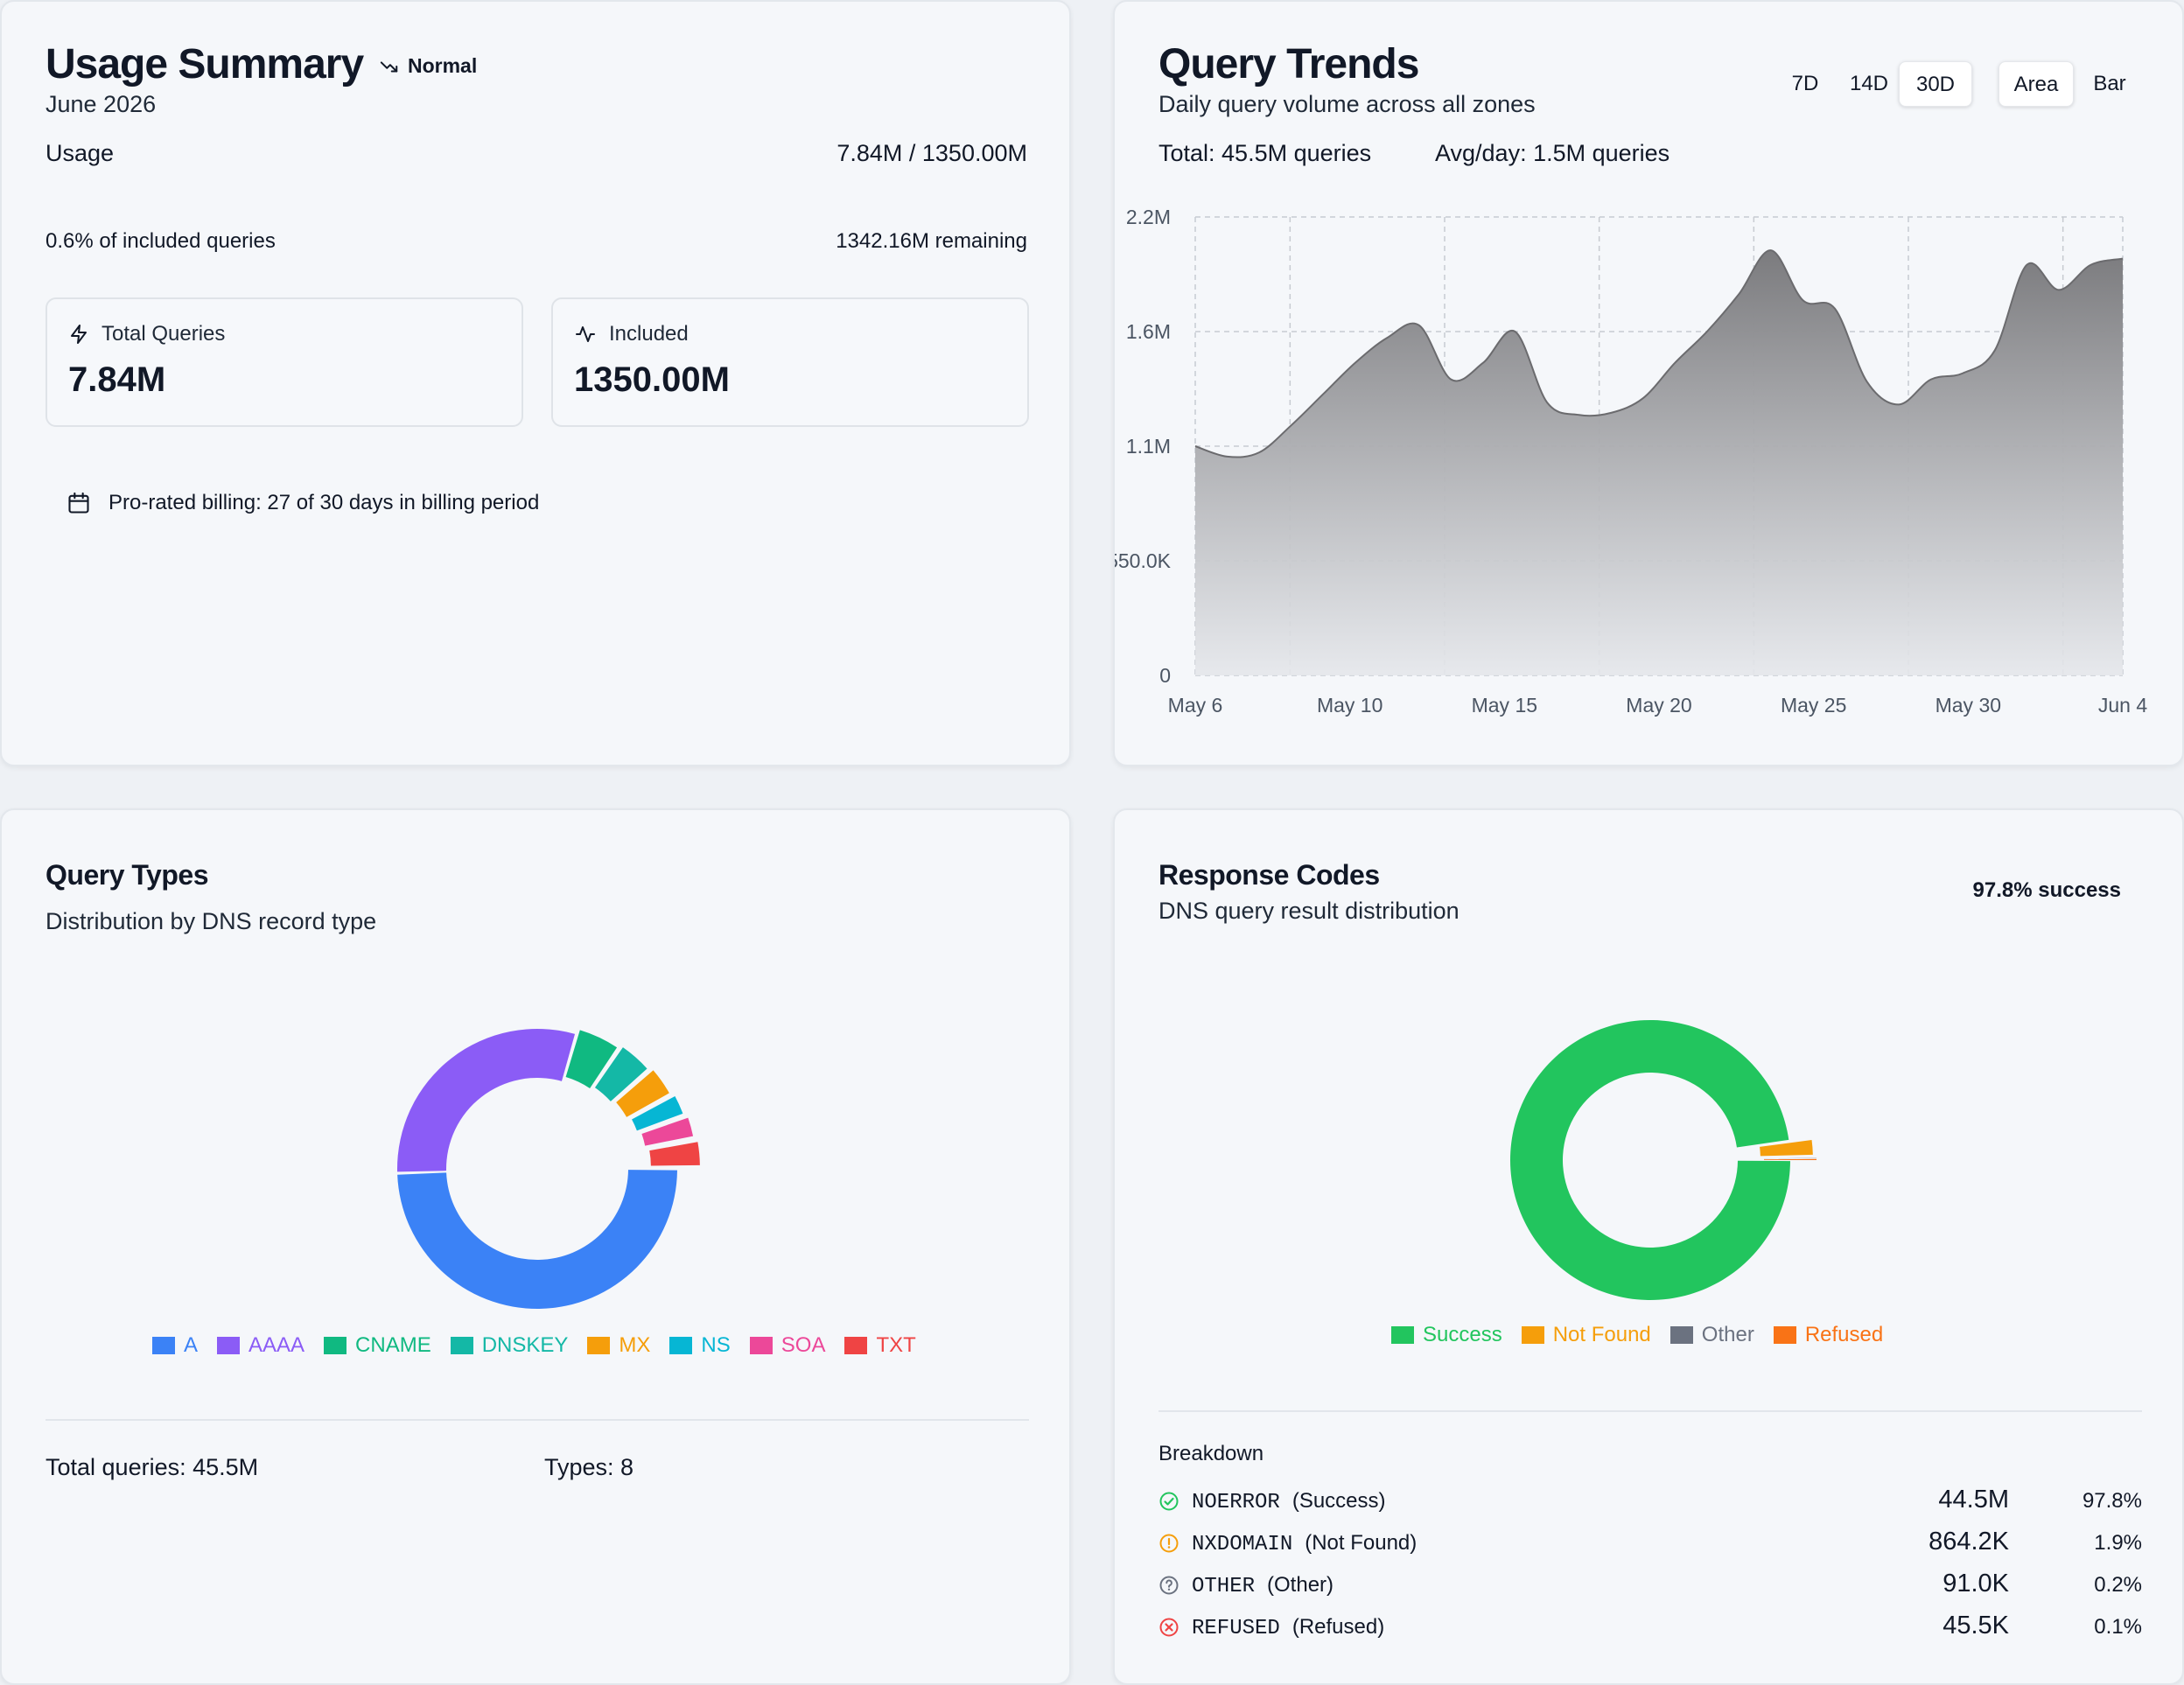  What do you see at coordinates (2036, 84) in the screenshot?
I see `view-button-area: Area` at bounding box center [2036, 84].